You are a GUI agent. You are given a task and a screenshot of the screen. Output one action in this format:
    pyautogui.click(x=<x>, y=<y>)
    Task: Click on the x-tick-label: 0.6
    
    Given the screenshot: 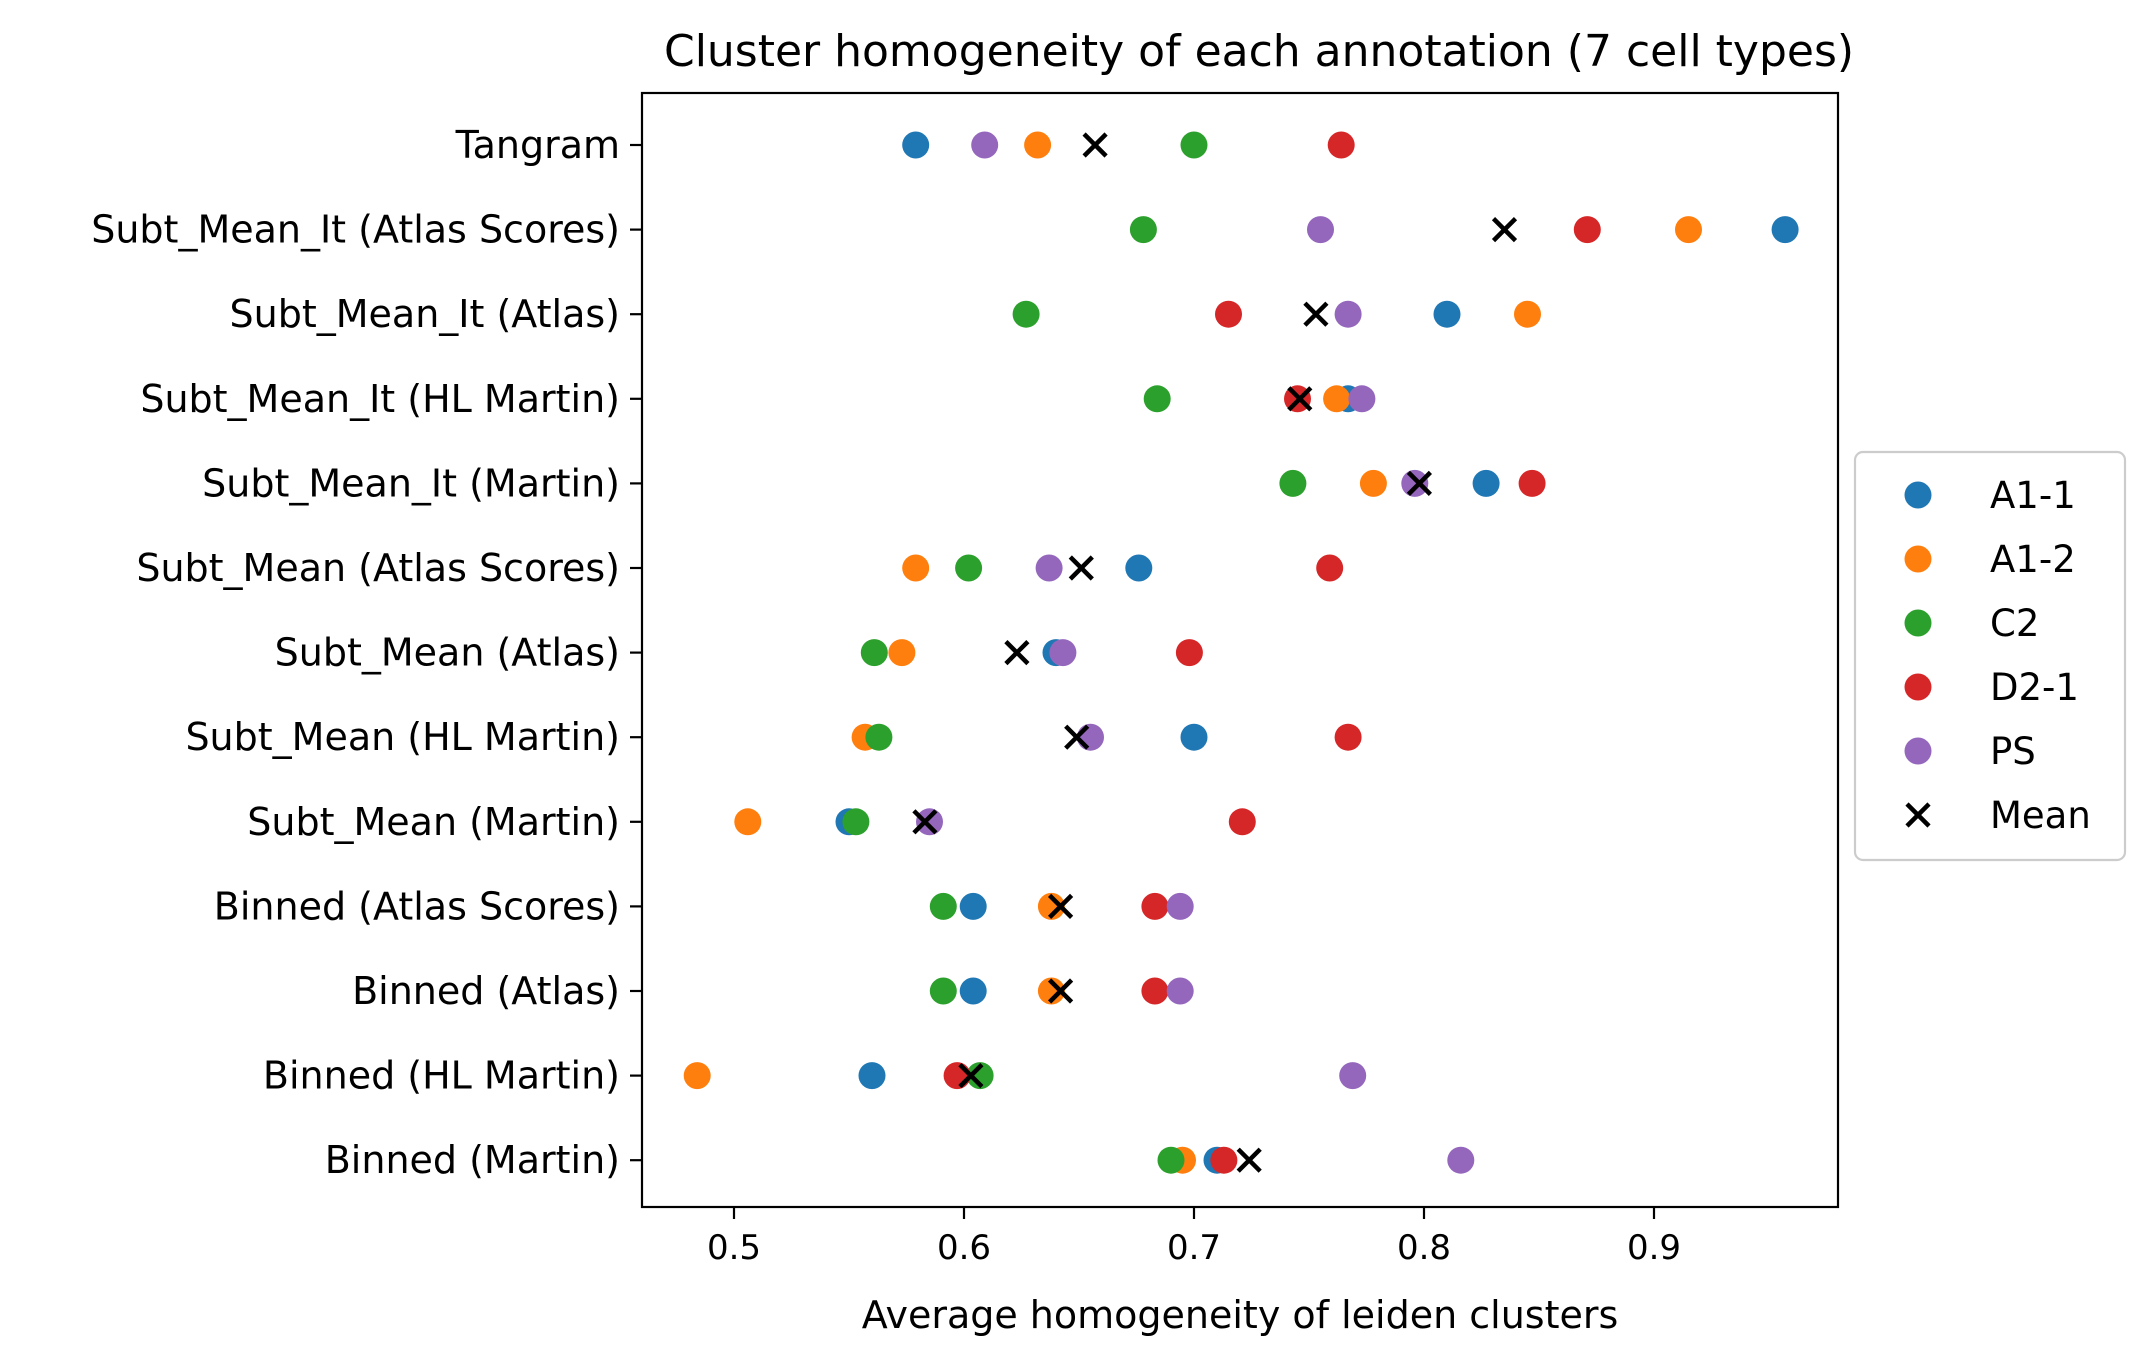 What is the action you would take?
    pyautogui.click(x=964, y=1248)
    